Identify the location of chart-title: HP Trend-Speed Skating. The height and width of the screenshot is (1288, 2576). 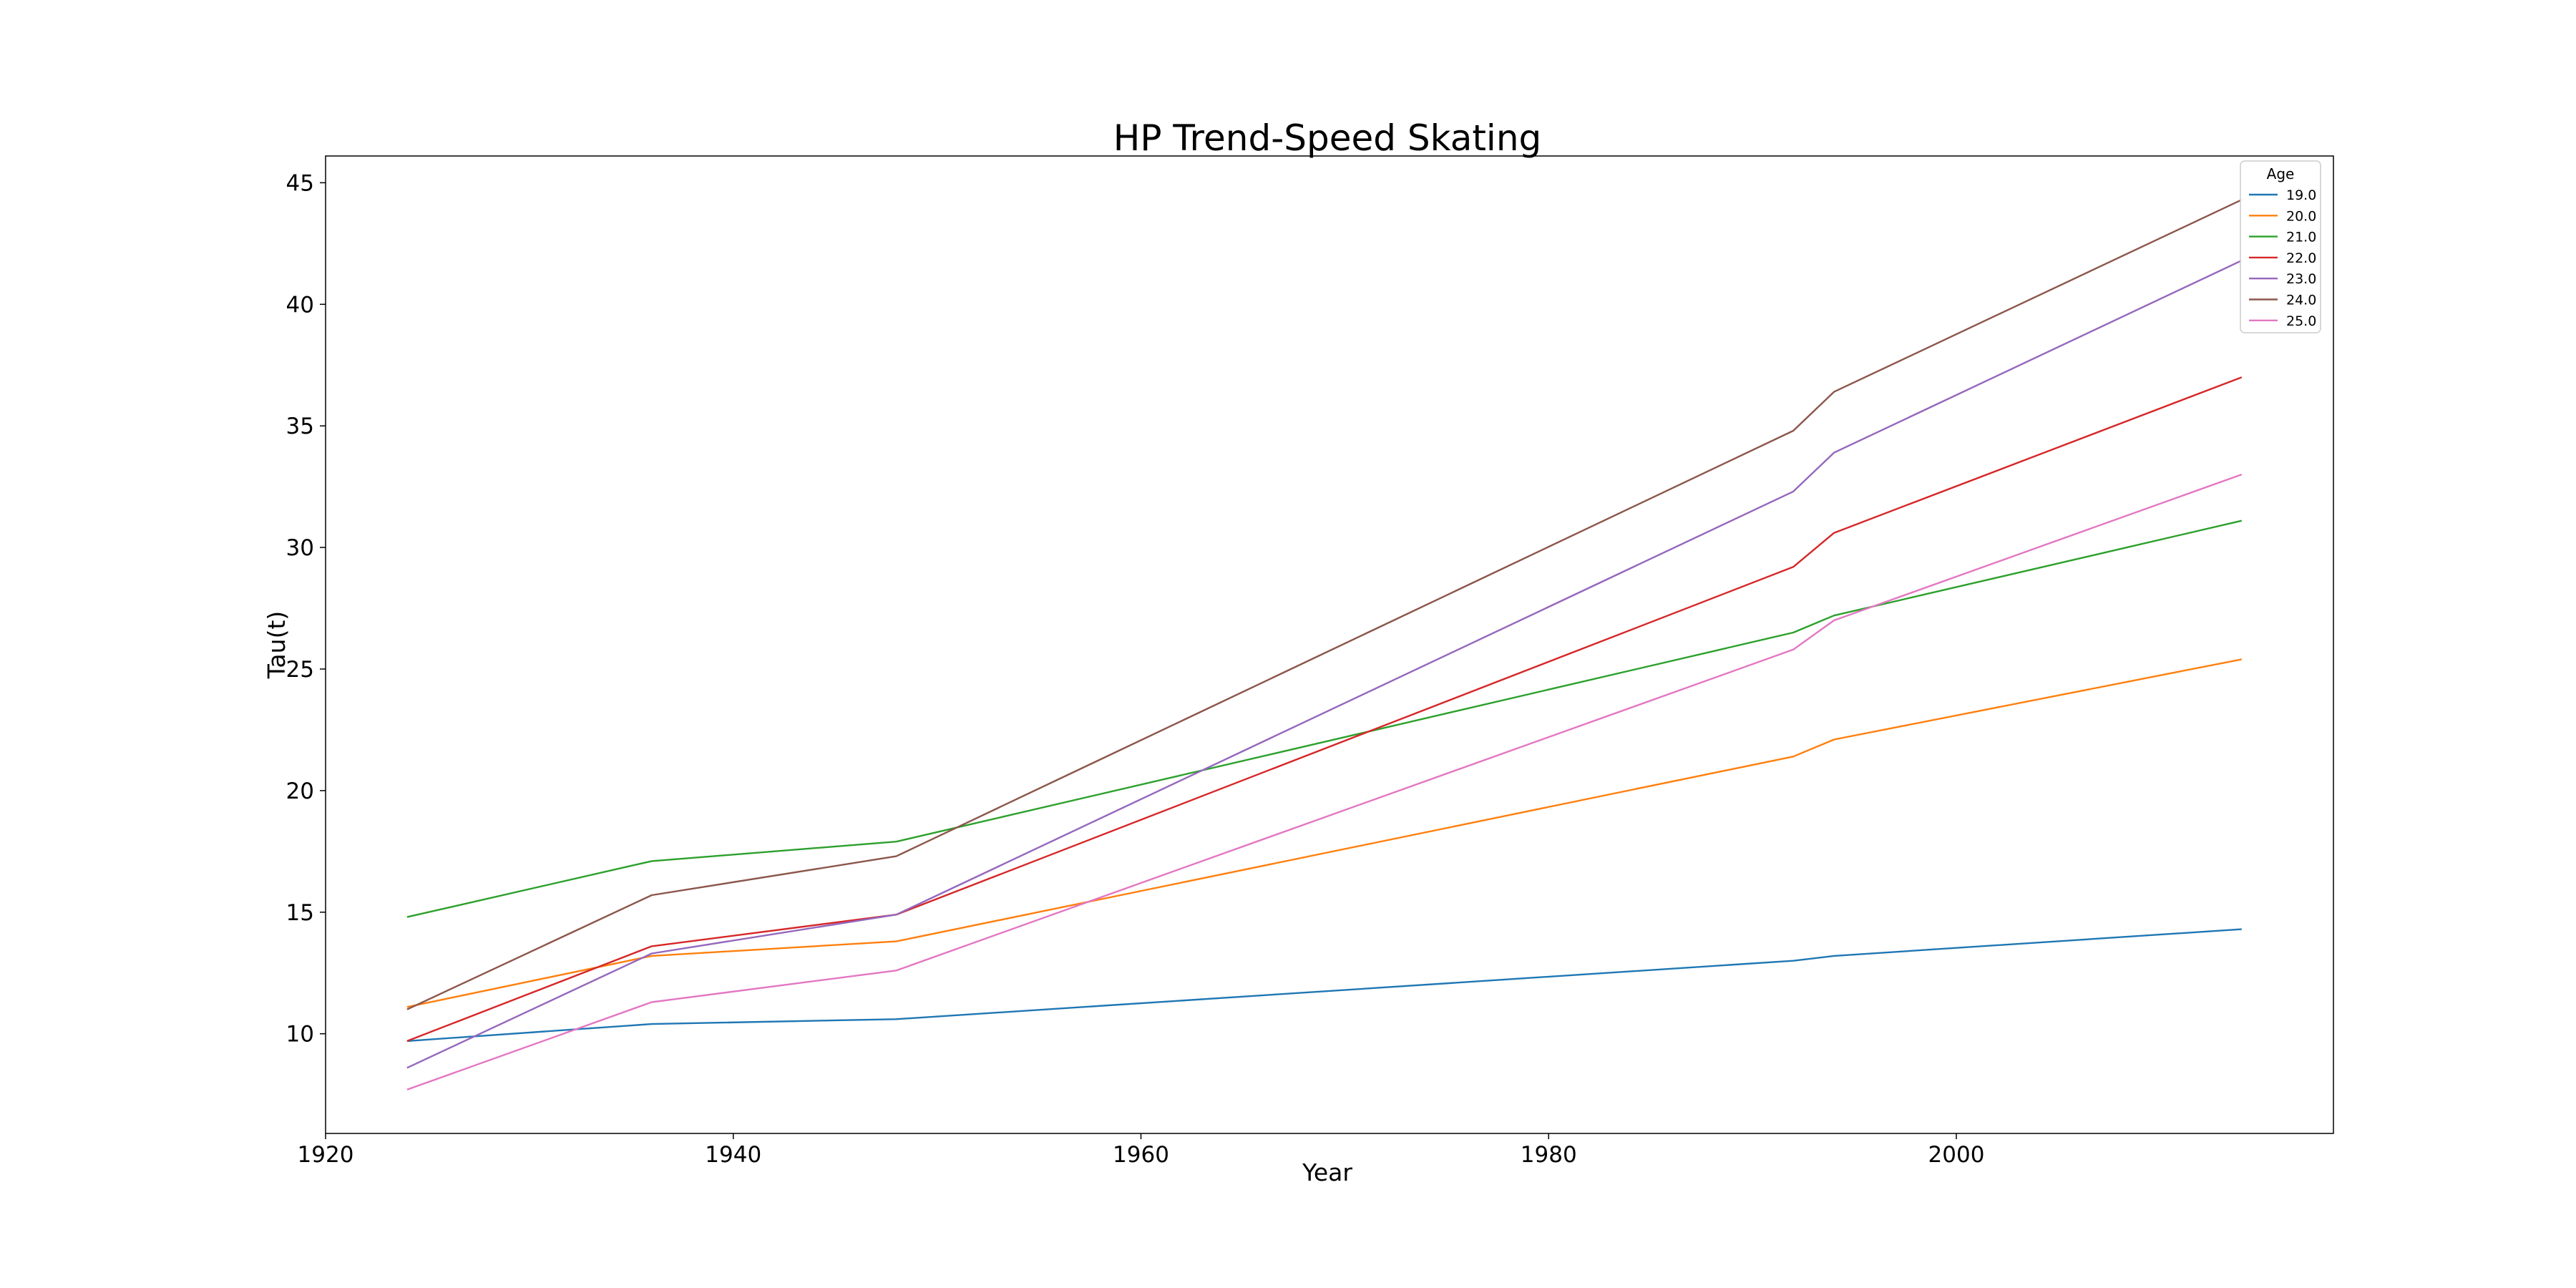
(1327, 138).